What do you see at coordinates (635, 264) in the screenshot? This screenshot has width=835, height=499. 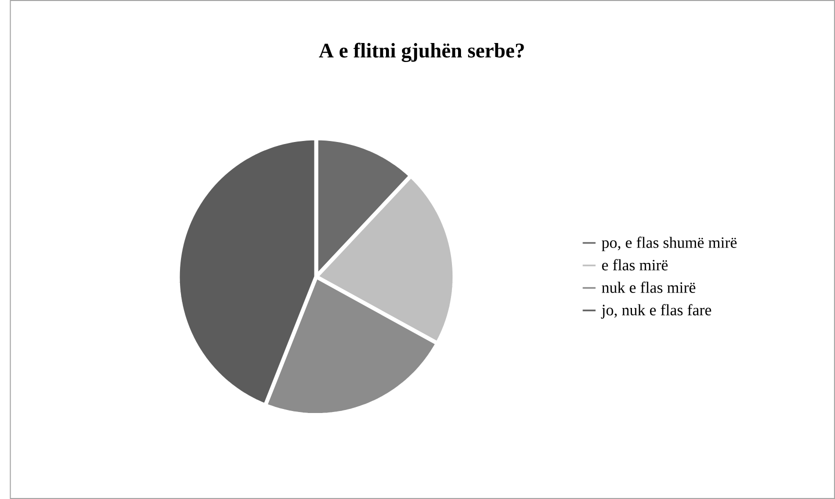 I see `legend-label: e flas mirë` at bounding box center [635, 264].